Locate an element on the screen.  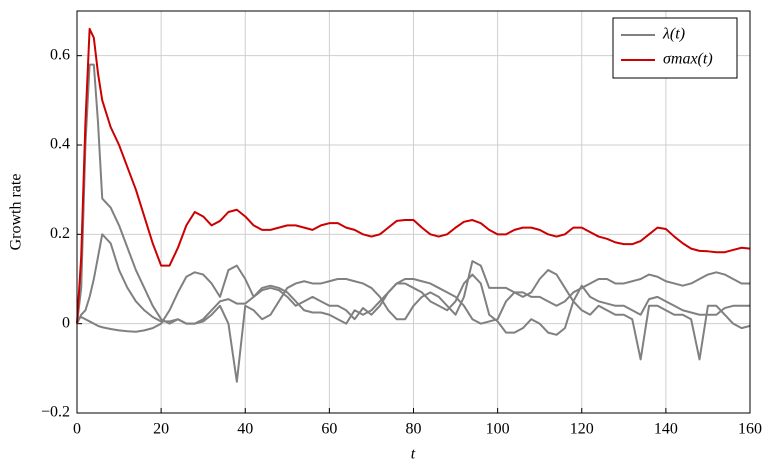
y-axis-label: Growth rate is located at coordinates (16, 212).